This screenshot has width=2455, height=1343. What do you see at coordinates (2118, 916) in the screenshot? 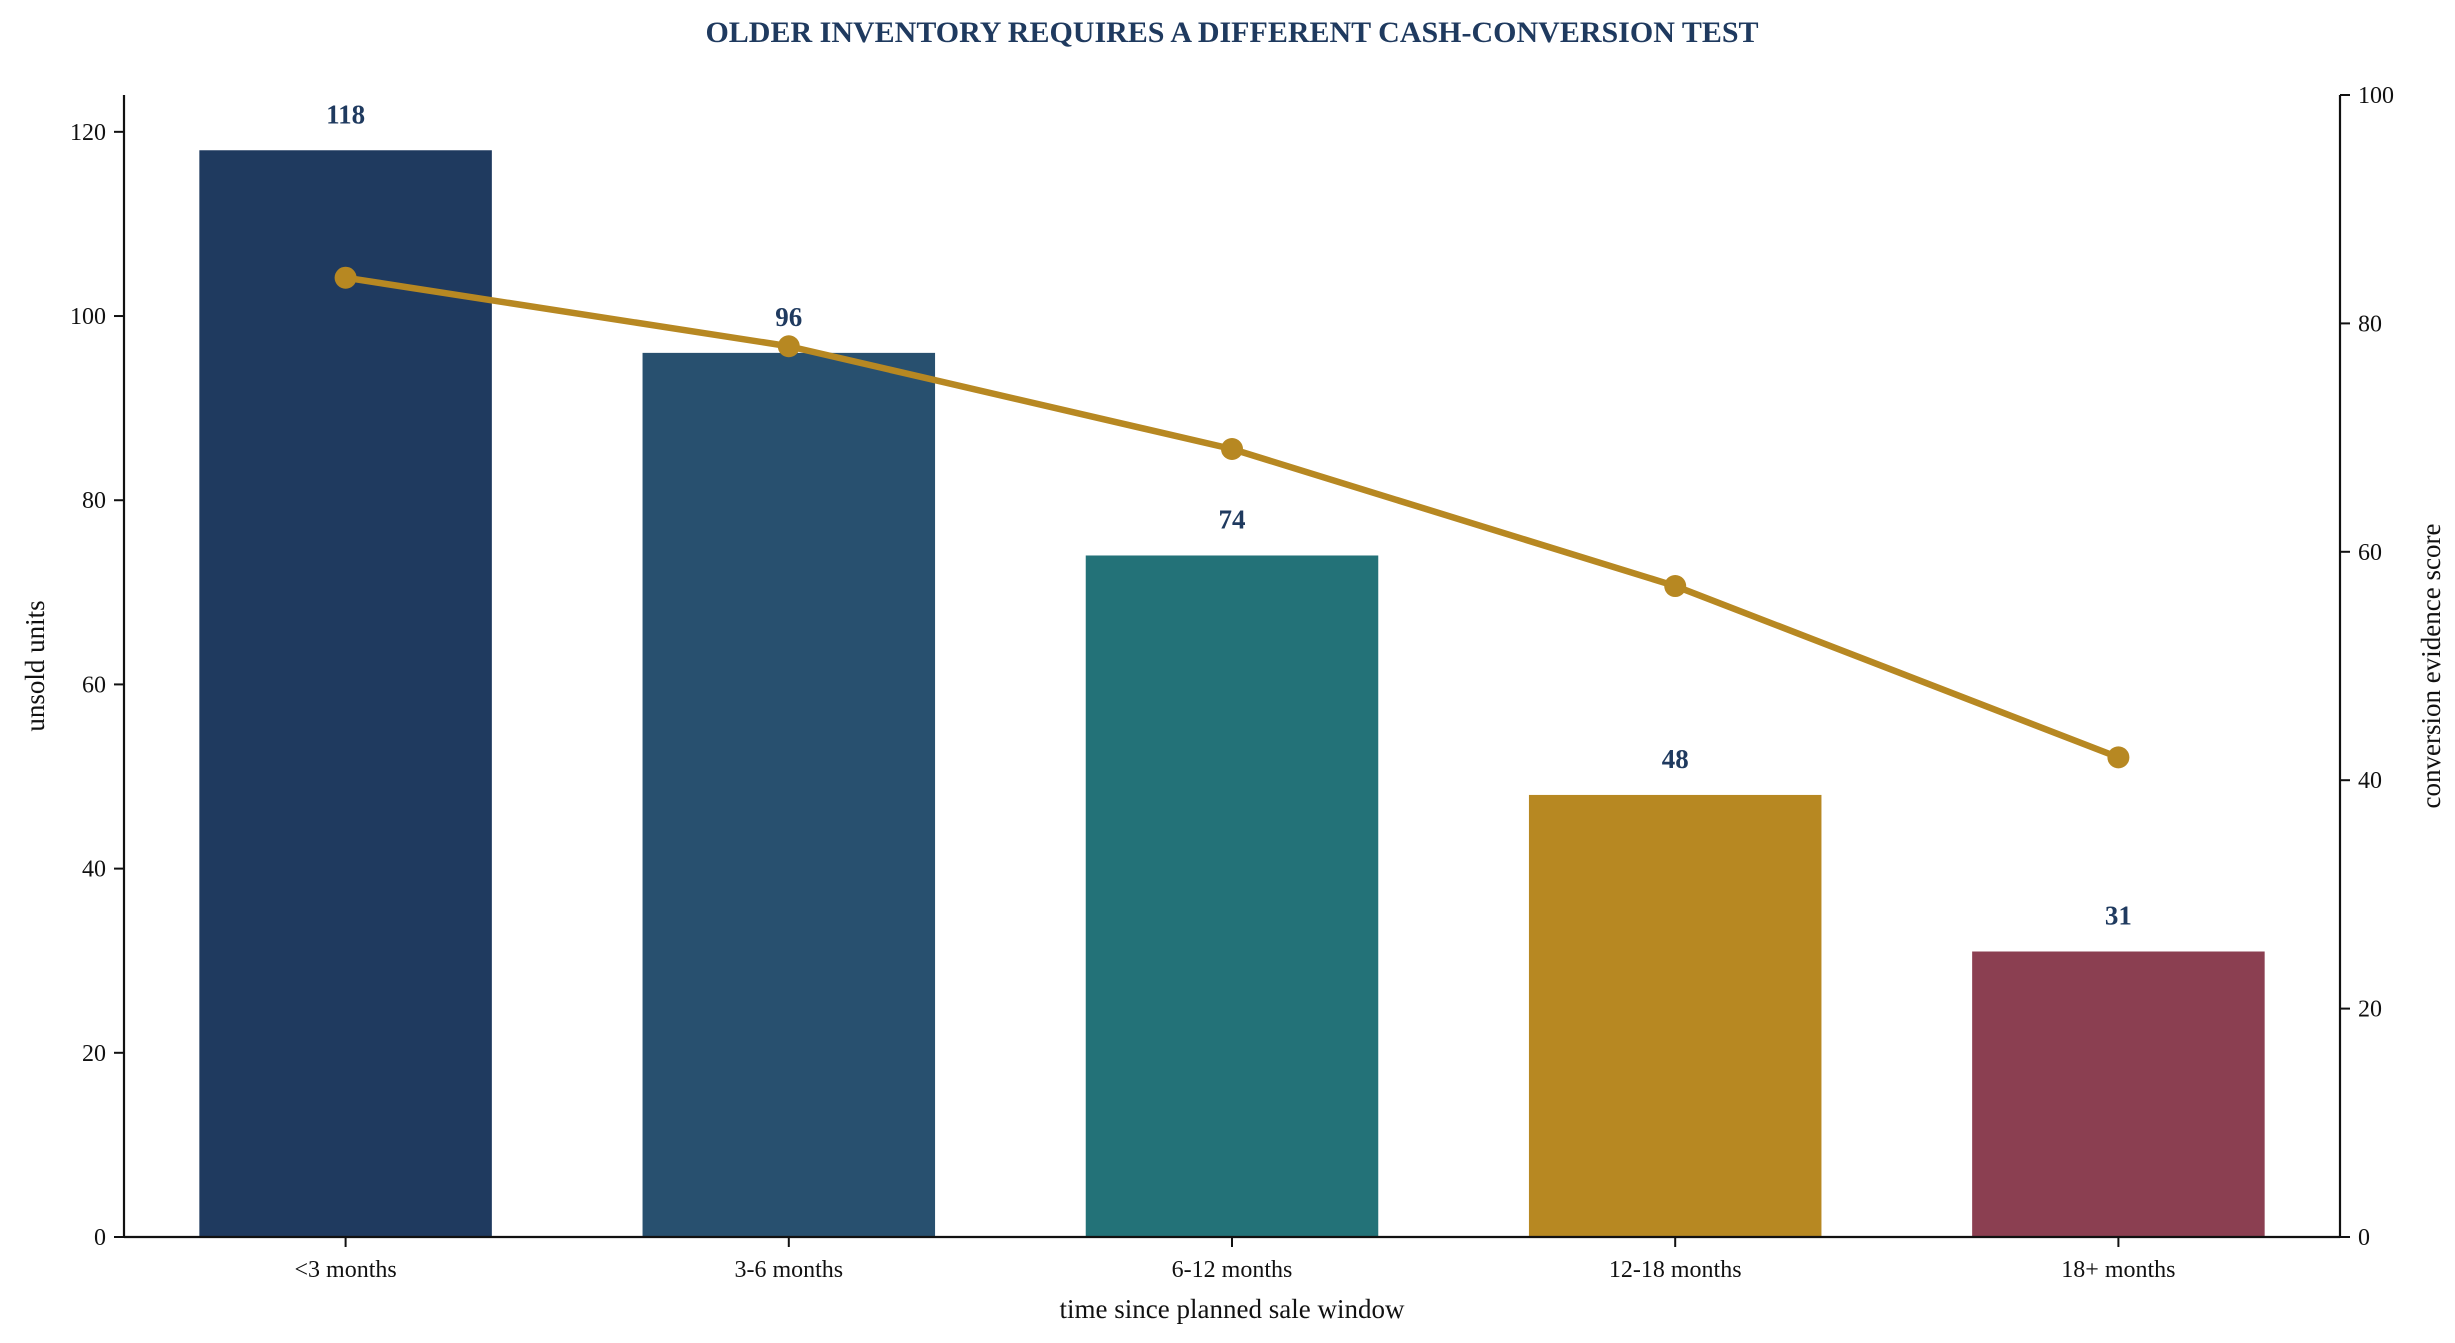
I see `bar-value-label: 31` at bounding box center [2118, 916].